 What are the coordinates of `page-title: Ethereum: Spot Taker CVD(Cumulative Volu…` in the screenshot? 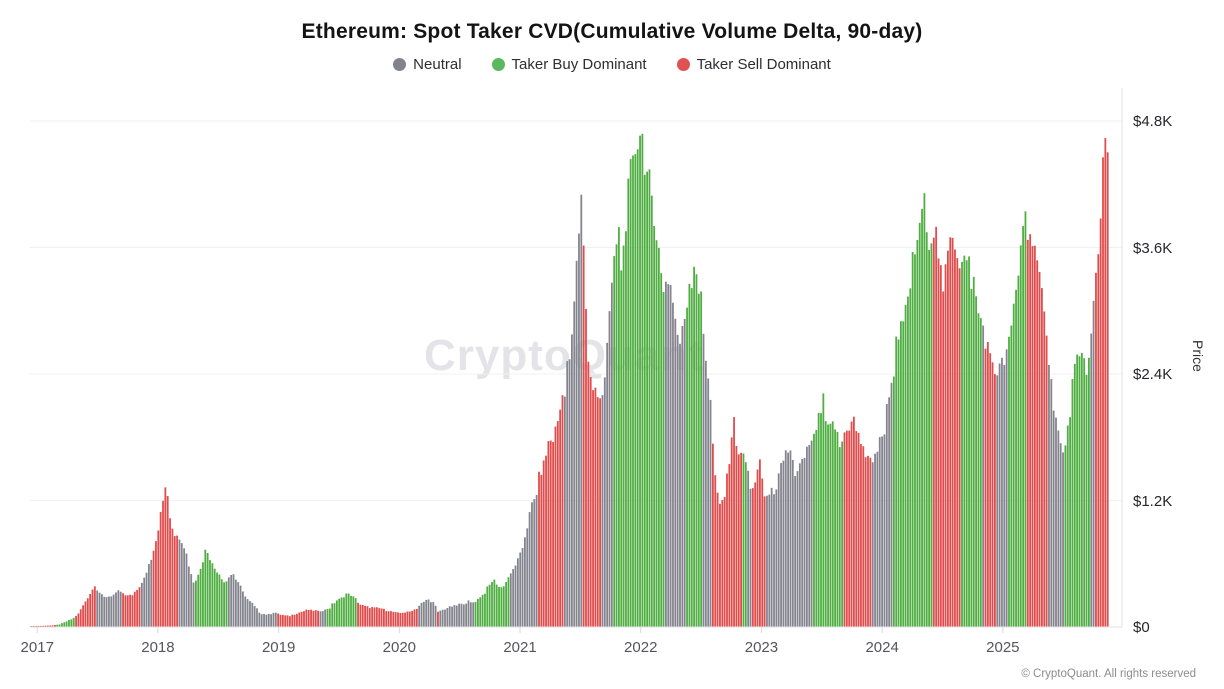 It's located at (612, 31).